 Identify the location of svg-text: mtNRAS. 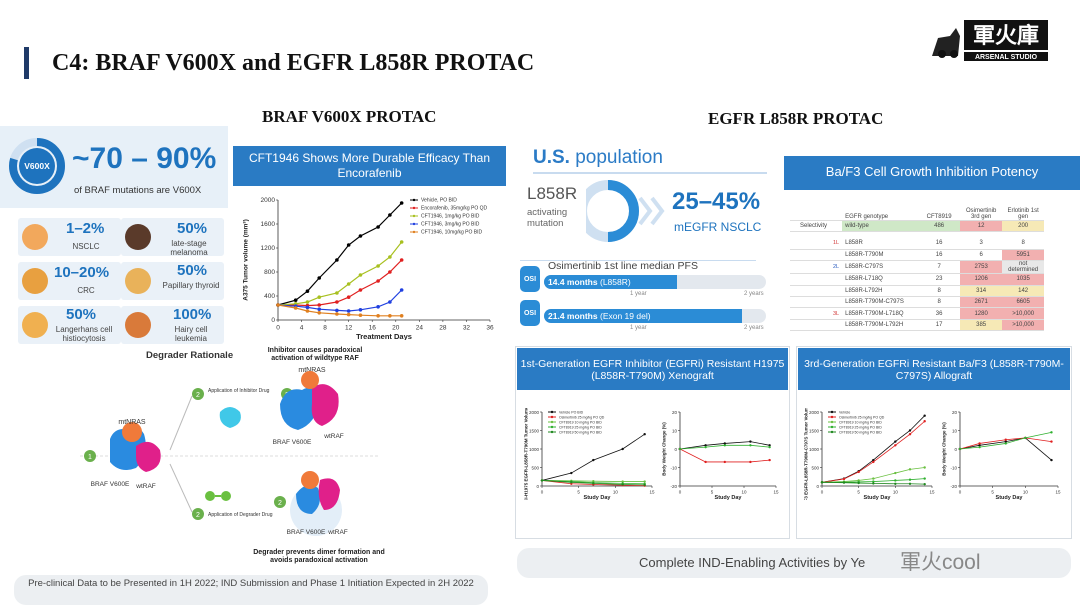
(312, 370).